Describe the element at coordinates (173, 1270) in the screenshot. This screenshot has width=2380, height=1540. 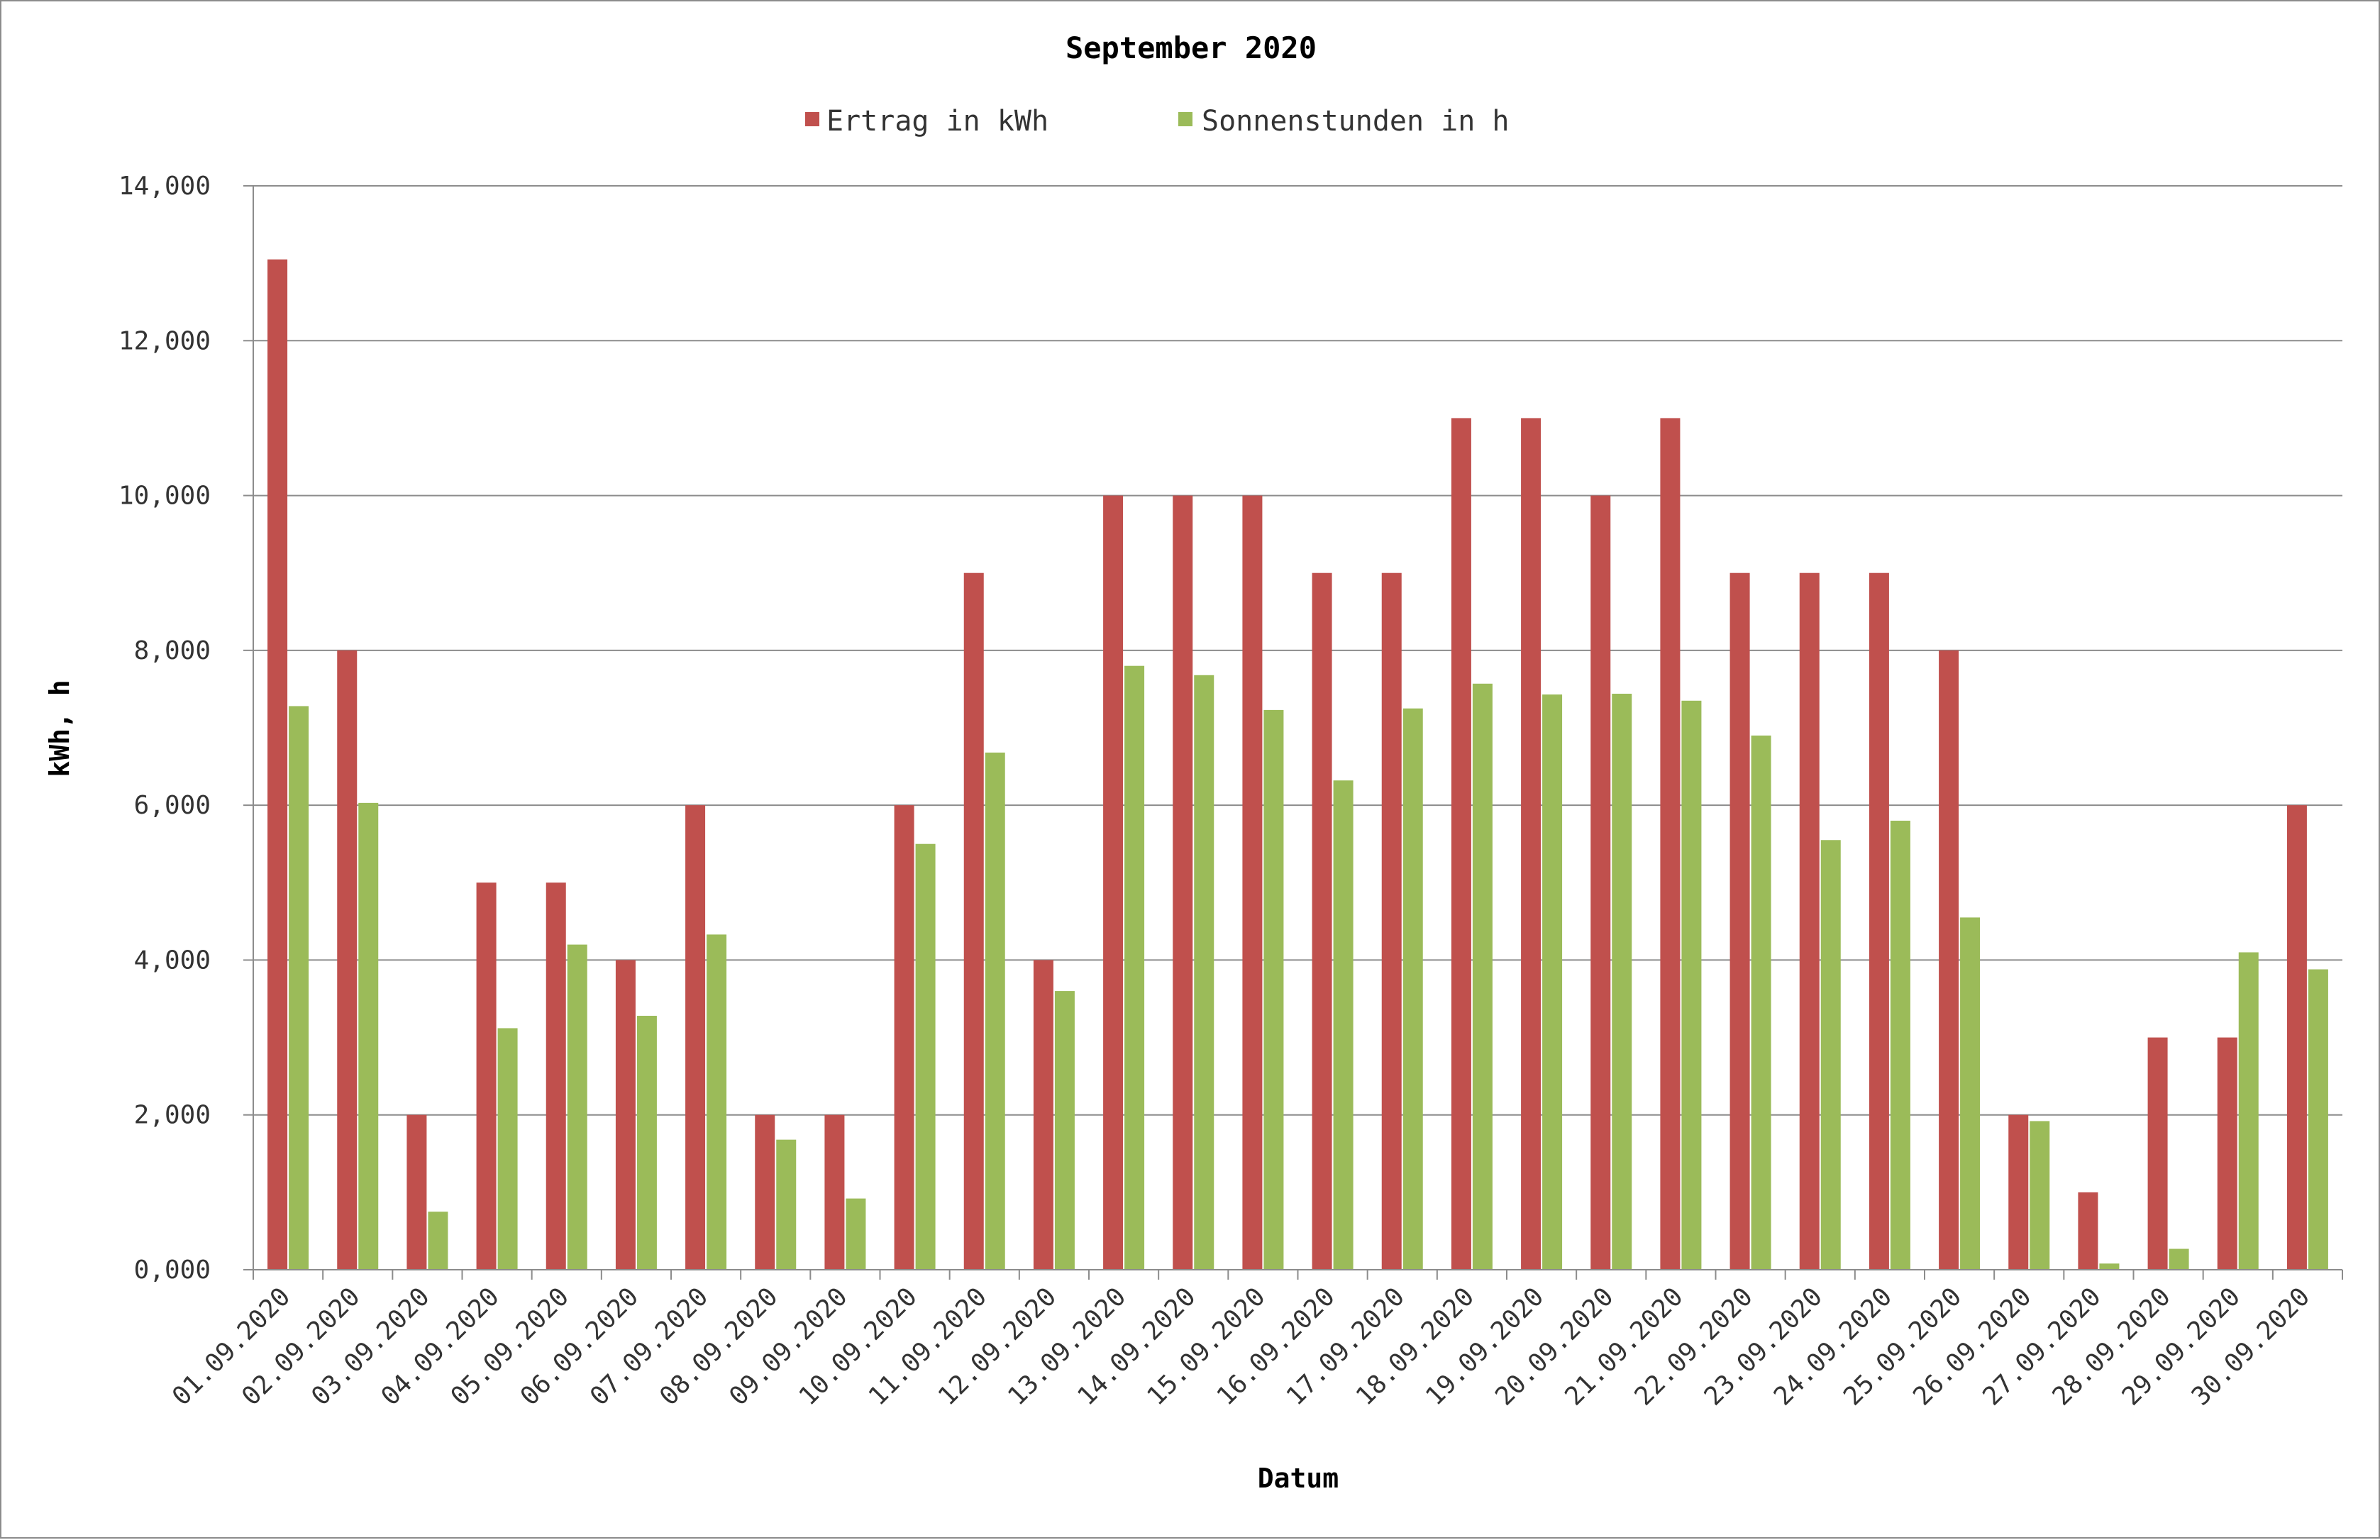
I see `y-tick-label: 0,000` at that location.